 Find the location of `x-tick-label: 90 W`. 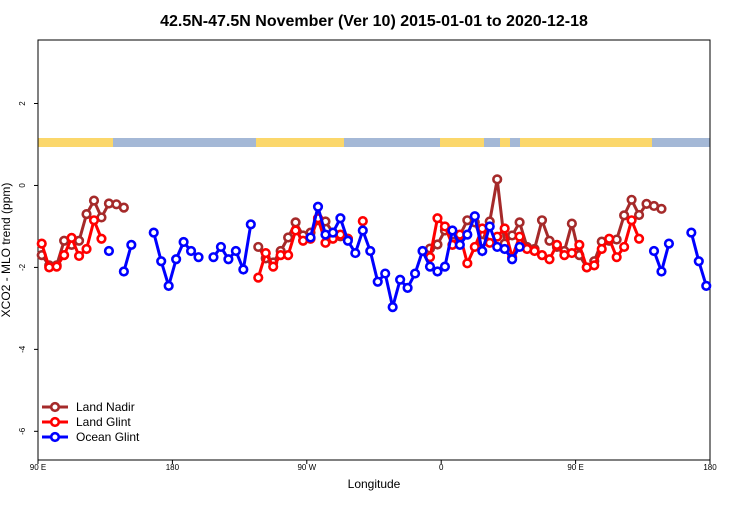

x-tick-label: 90 W is located at coordinates (306, 467).